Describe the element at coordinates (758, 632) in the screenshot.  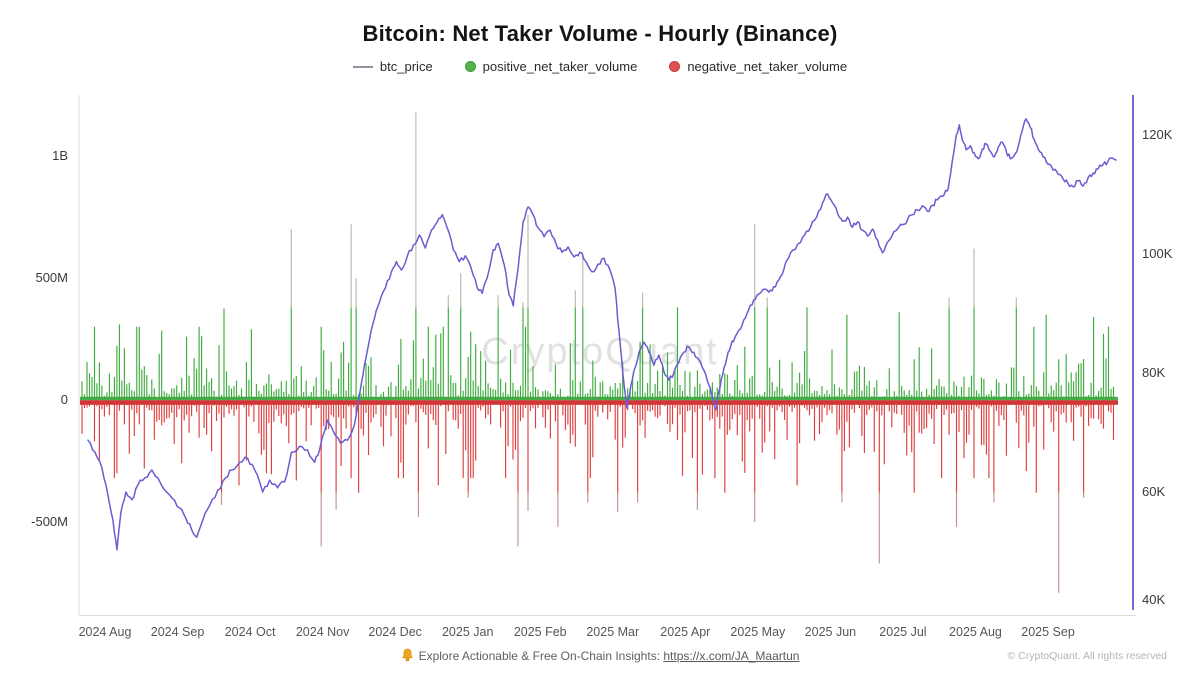
I see `x-axis-month-label: 2025 May` at that location.